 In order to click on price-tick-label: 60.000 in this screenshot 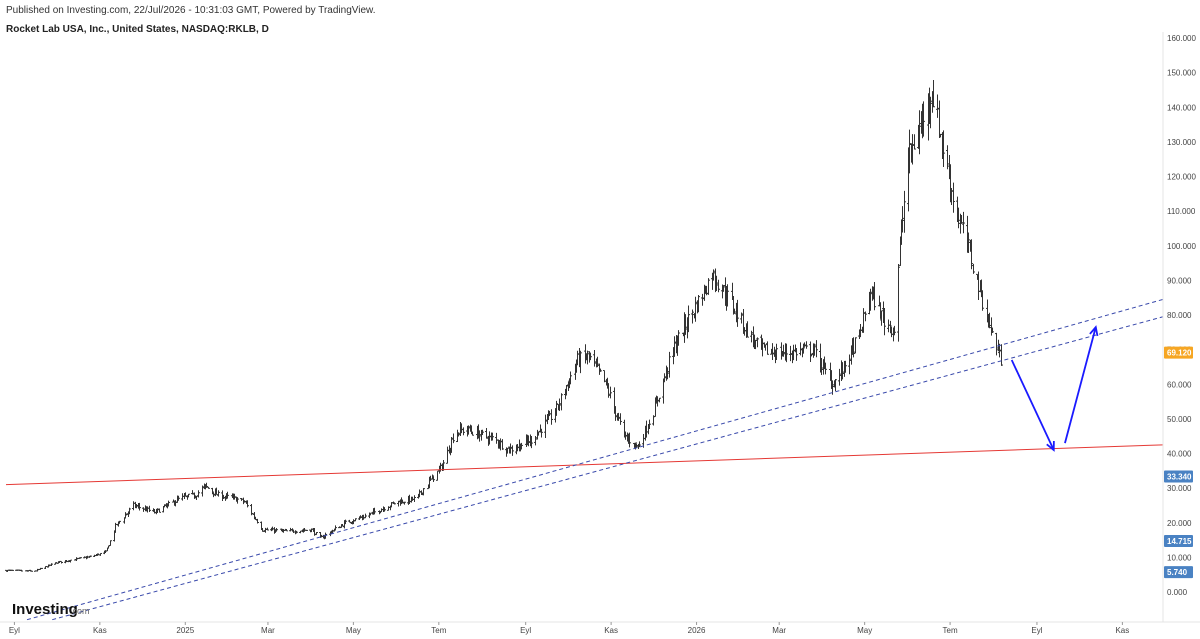, I will do `click(1179, 384)`.